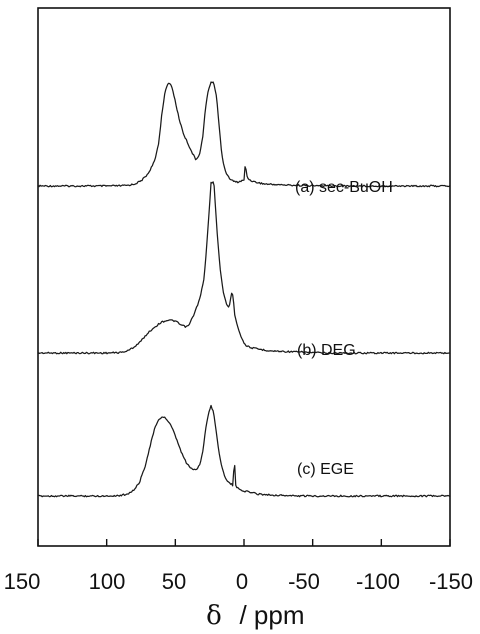 The image size is (480, 634). What do you see at coordinates (244, 451) in the screenshot?
I see `spectrum-trace-c` at bounding box center [244, 451].